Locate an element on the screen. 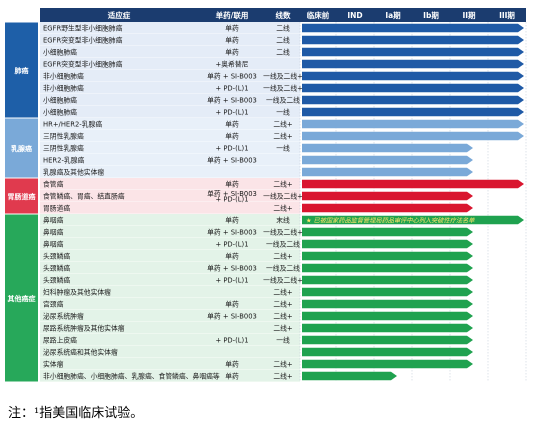  regimen-label: +奥希替尼 is located at coordinates (232, 64).